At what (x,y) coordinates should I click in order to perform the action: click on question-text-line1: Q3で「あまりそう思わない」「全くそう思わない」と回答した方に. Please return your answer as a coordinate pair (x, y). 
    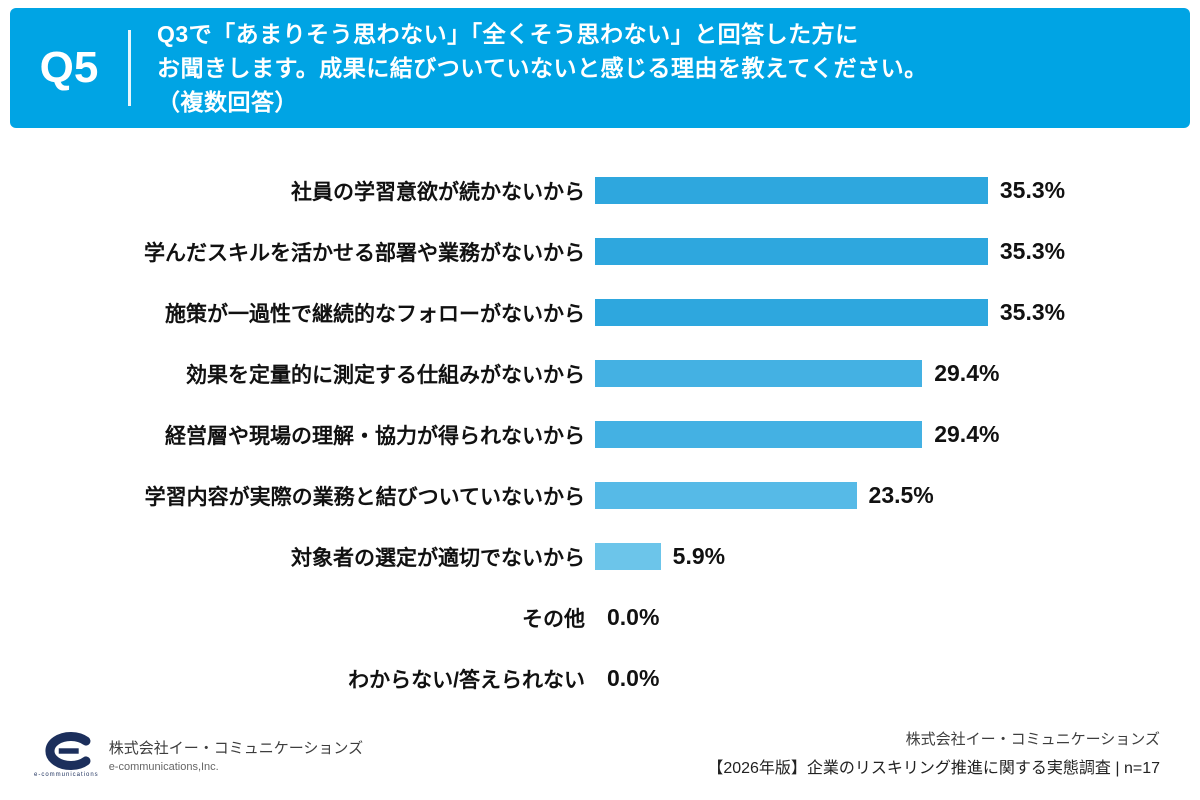
    Looking at the image, I should click on (508, 33).